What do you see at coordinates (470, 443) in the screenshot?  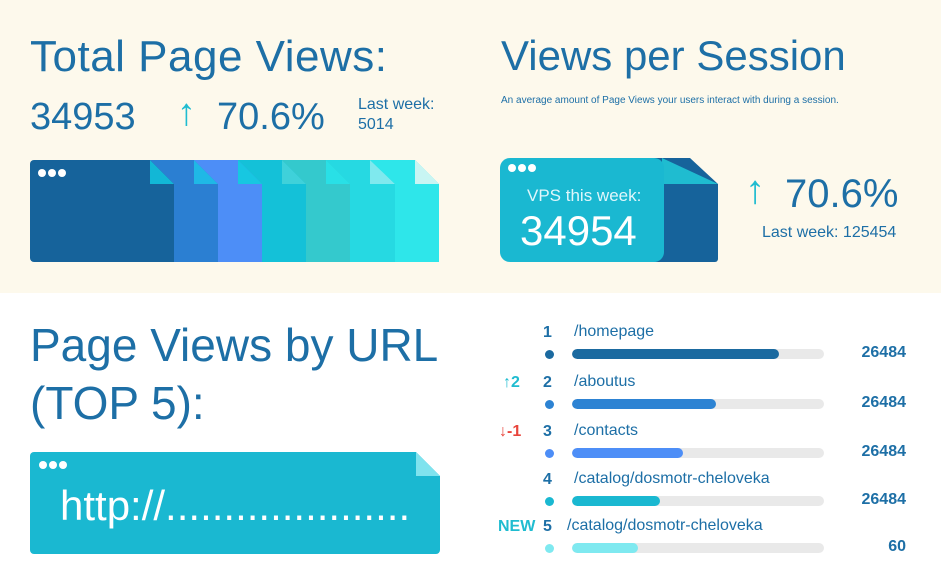 I see `url-row: ↓-1 3/contacts 26484` at bounding box center [470, 443].